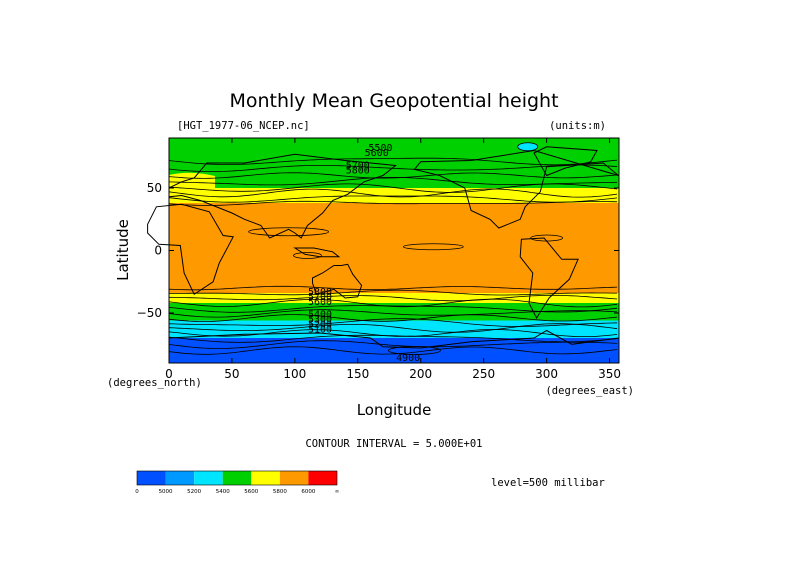  What do you see at coordinates (408, 358) in the screenshot?
I see `contour-label: 4900` at bounding box center [408, 358].